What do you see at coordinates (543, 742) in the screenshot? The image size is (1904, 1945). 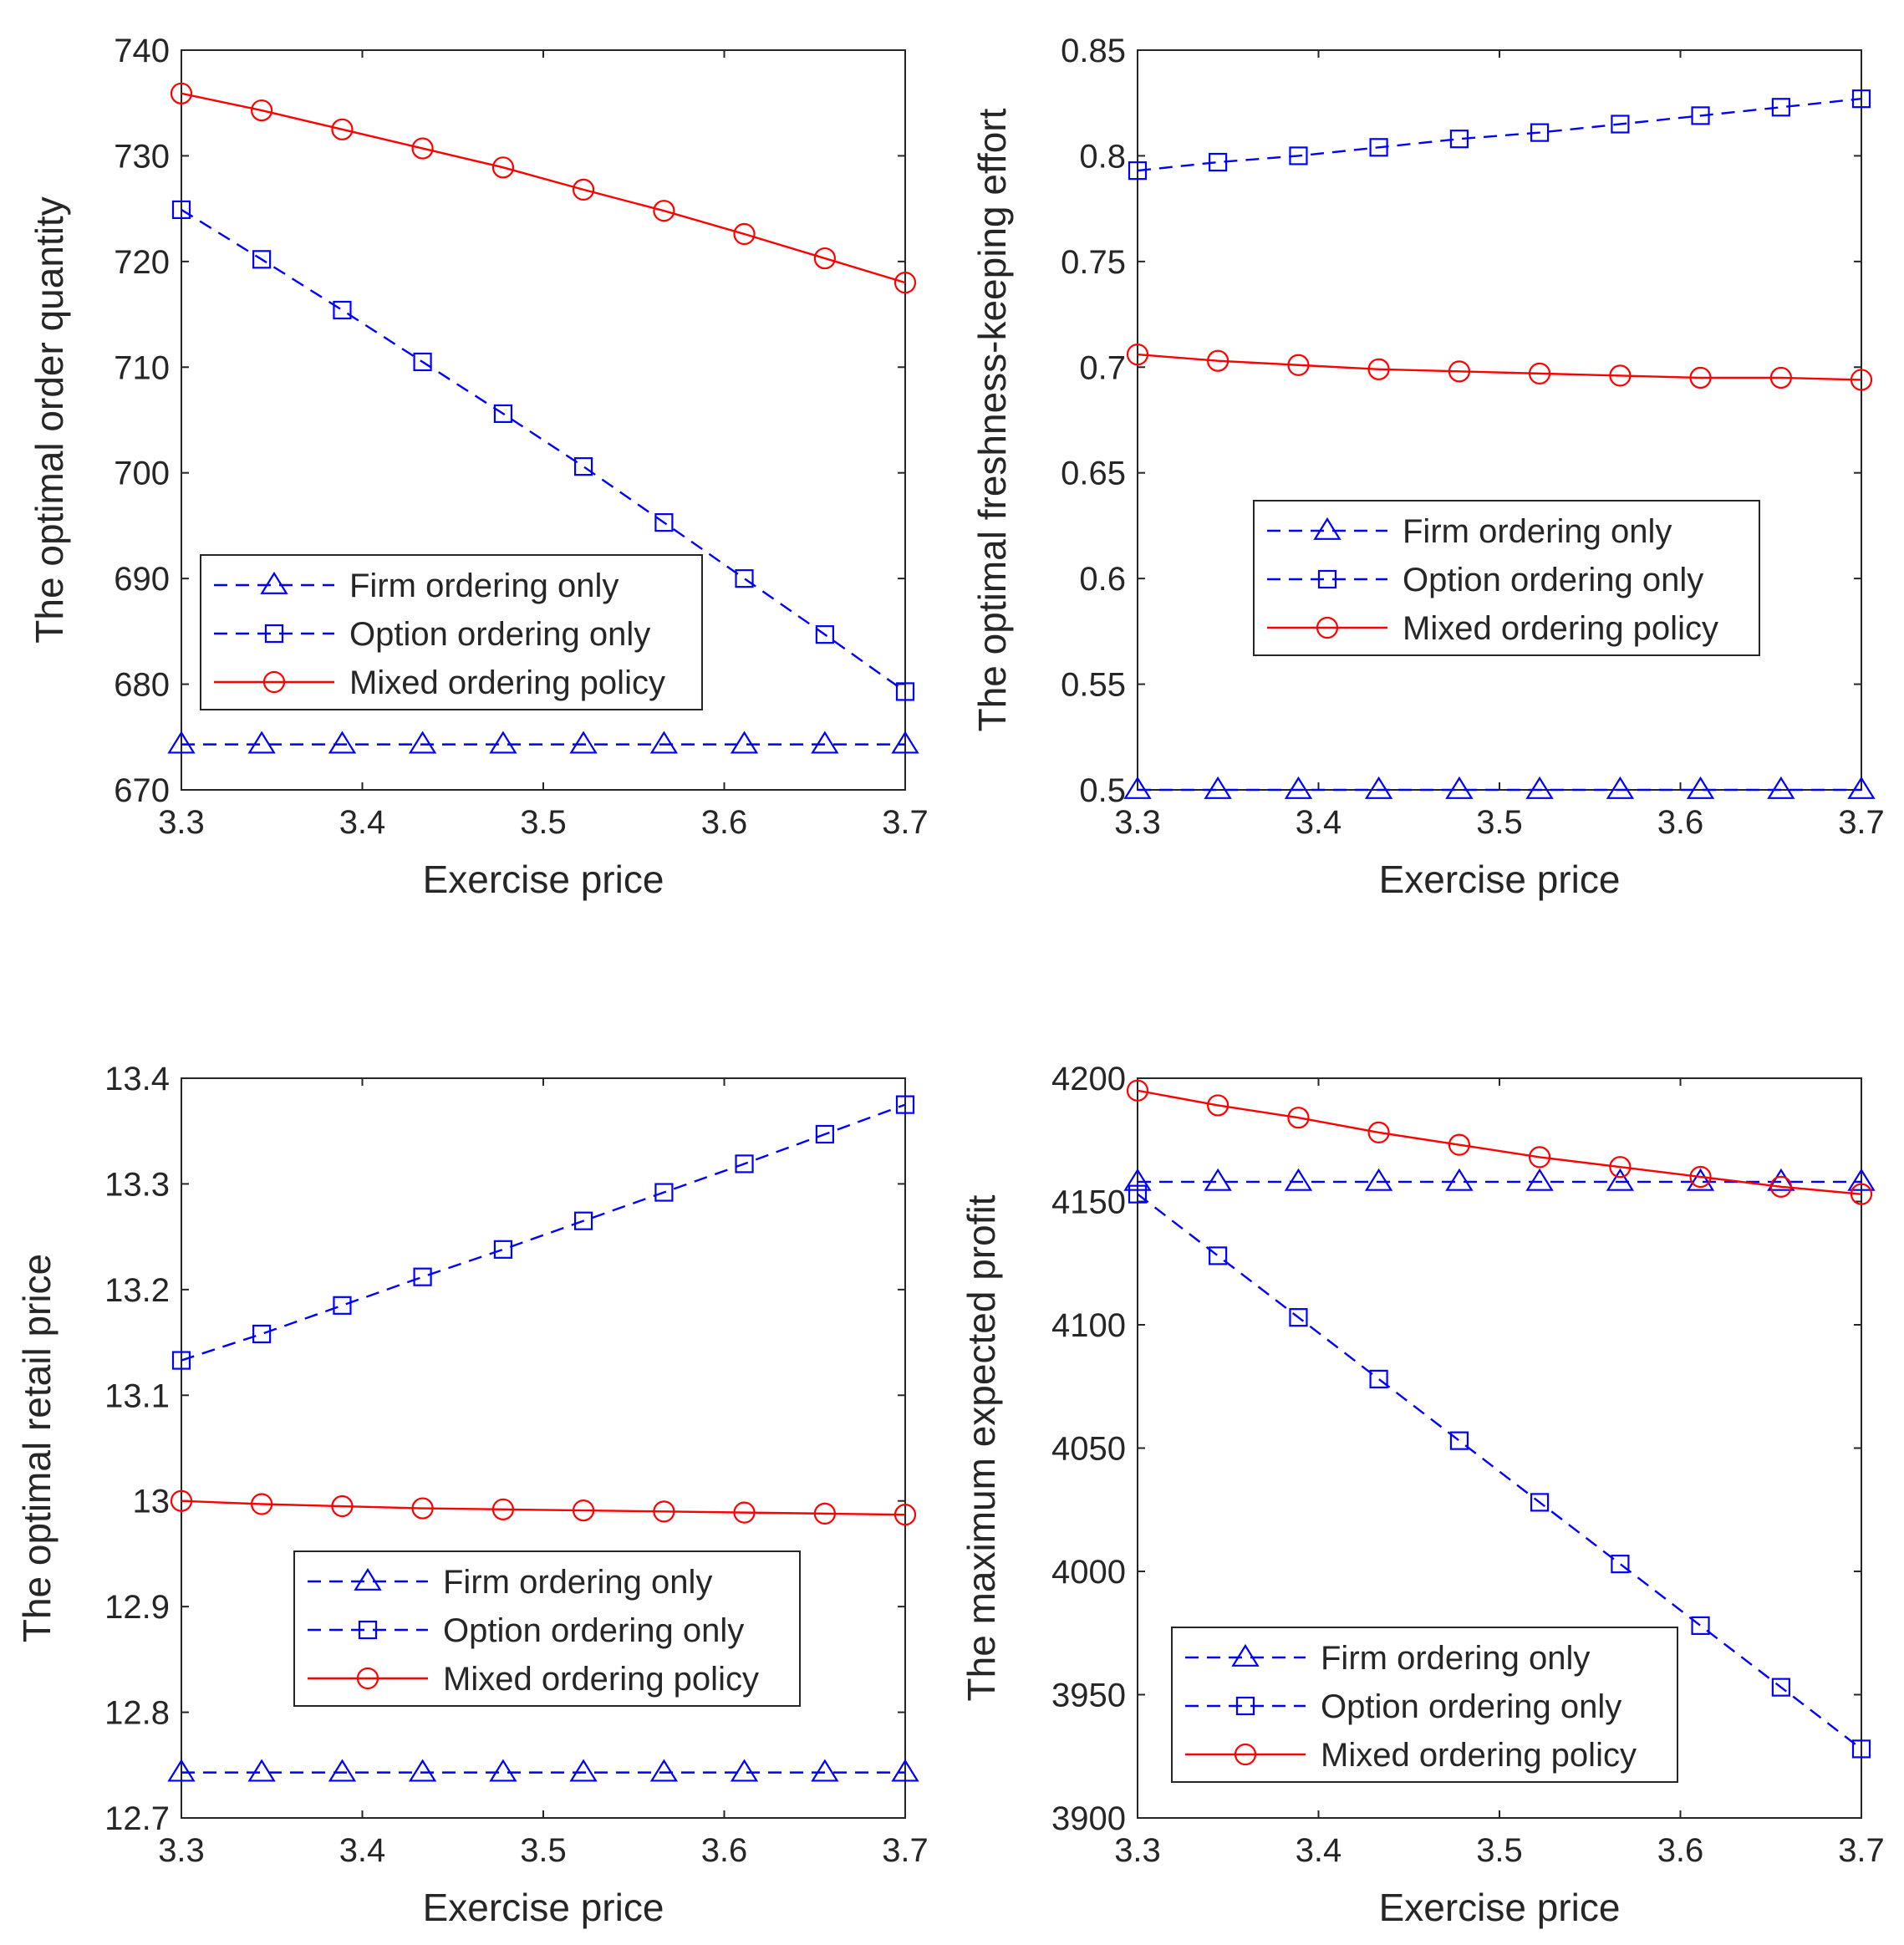 I see `series-firm-ordering-only` at bounding box center [543, 742].